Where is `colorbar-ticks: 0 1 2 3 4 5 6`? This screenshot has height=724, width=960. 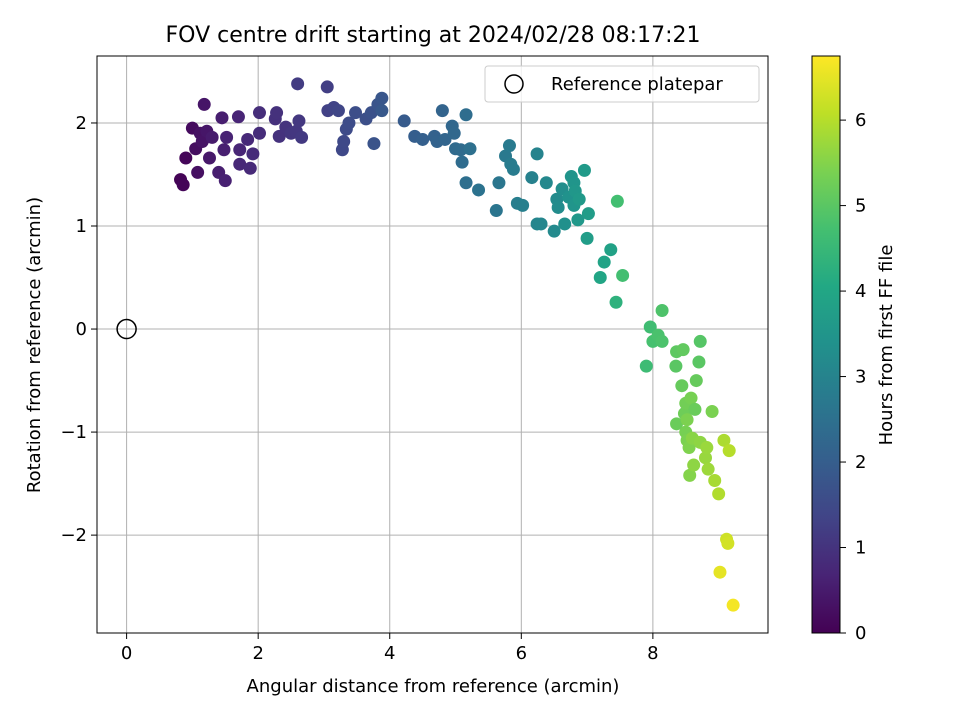 colorbar-ticks: 0 1 2 3 4 5 6 is located at coordinates (853, 377).